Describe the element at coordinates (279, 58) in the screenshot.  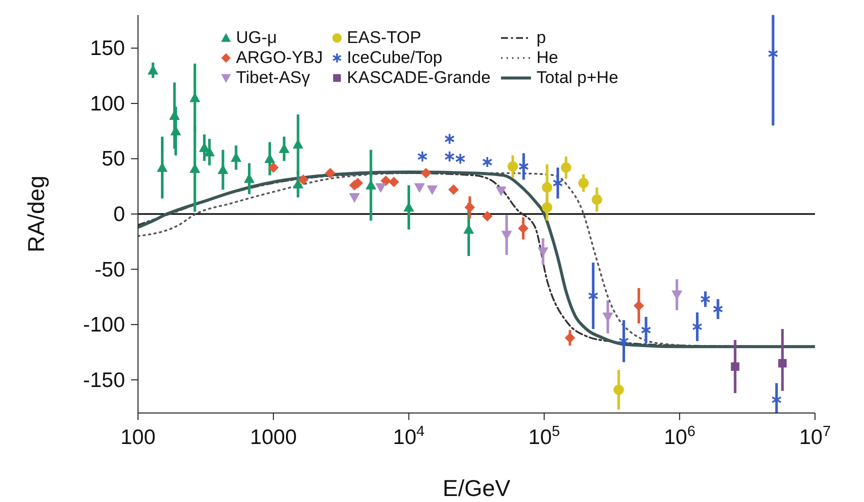
I see `legend-label: ARGO-YBJ` at that location.